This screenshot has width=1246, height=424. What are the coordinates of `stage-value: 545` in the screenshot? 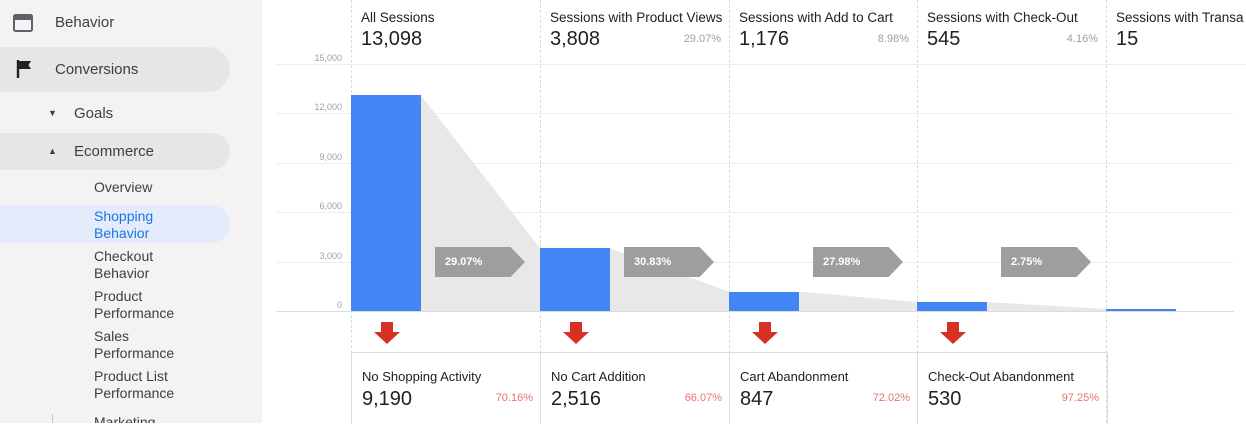 It's located at (944, 39).